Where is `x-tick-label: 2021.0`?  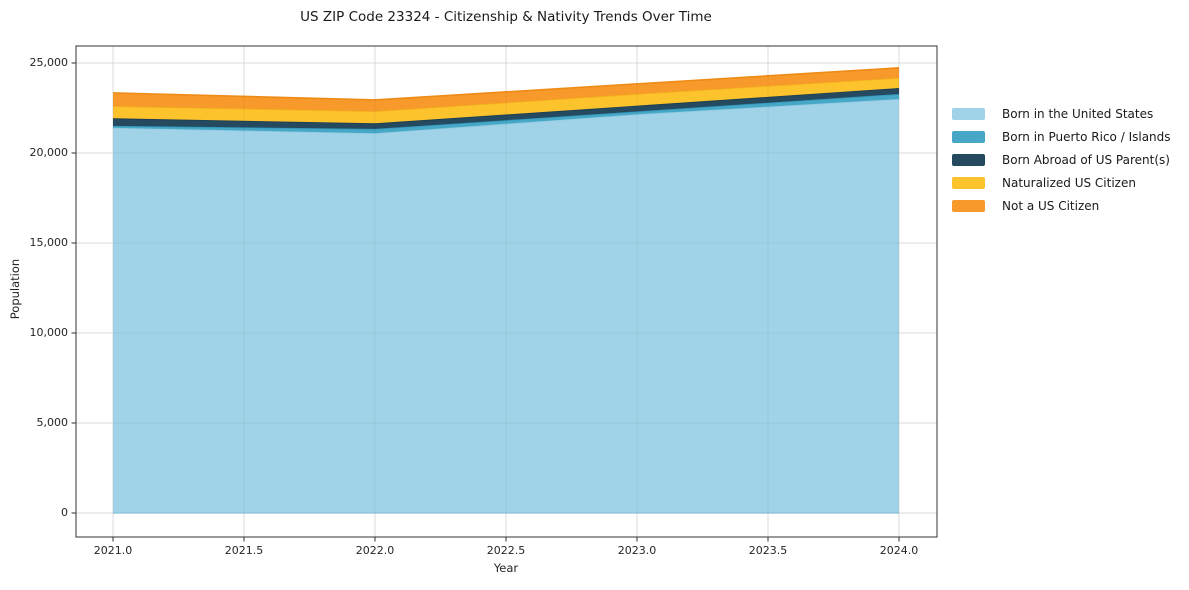
x-tick-label: 2021.0 is located at coordinates (113, 550).